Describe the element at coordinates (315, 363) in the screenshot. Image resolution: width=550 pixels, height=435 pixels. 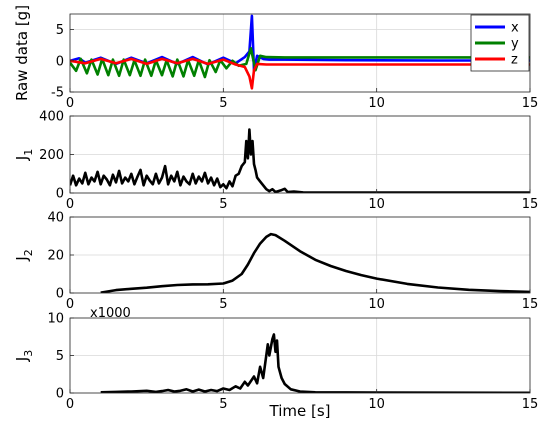
I see `series-line-j3` at that location.